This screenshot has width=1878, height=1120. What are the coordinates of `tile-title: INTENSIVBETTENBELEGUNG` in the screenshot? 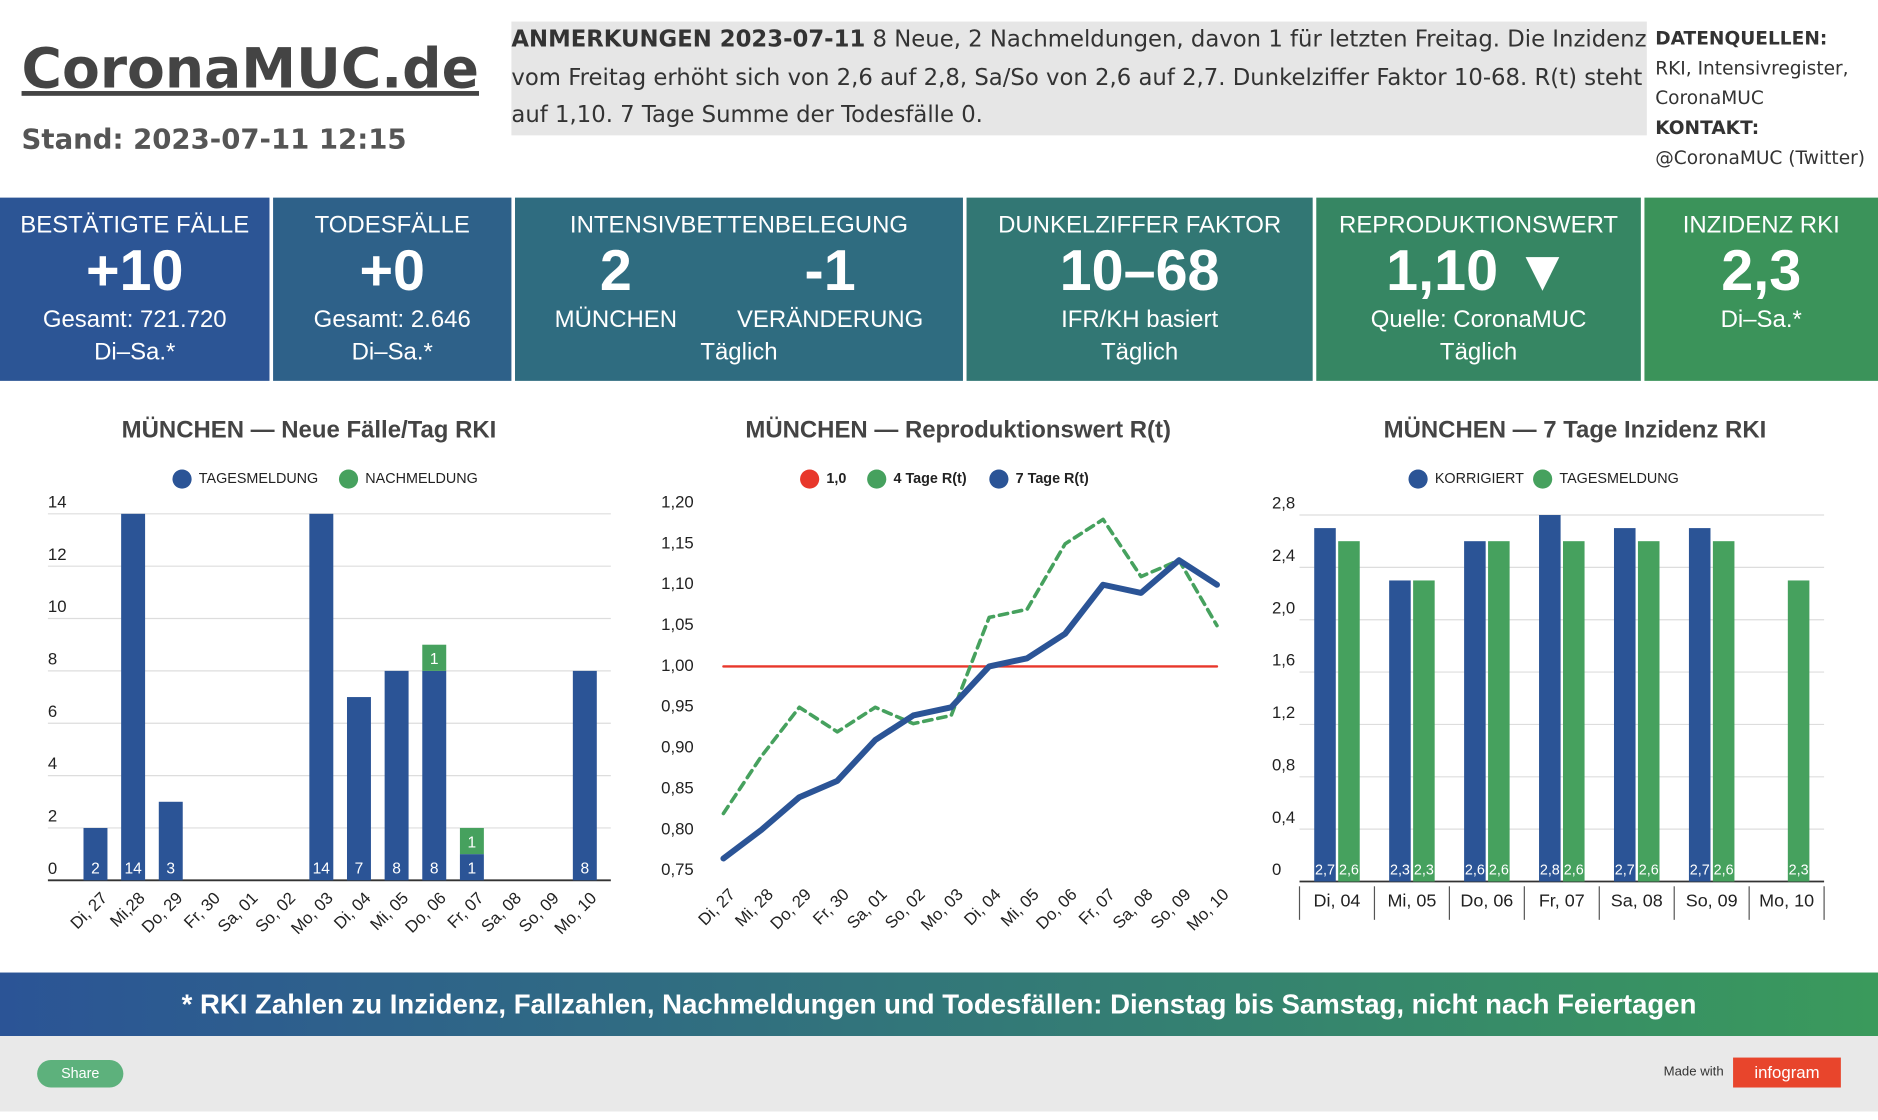 It's located at (739, 225).